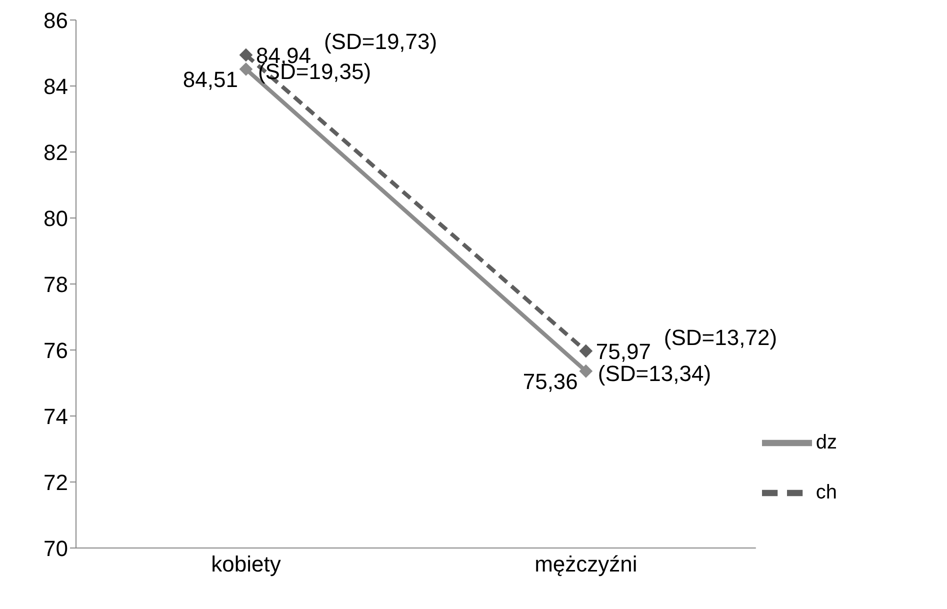  Describe the element at coordinates (56, 20) in the screenshot. I see `y-tick-label: 86` at that location.